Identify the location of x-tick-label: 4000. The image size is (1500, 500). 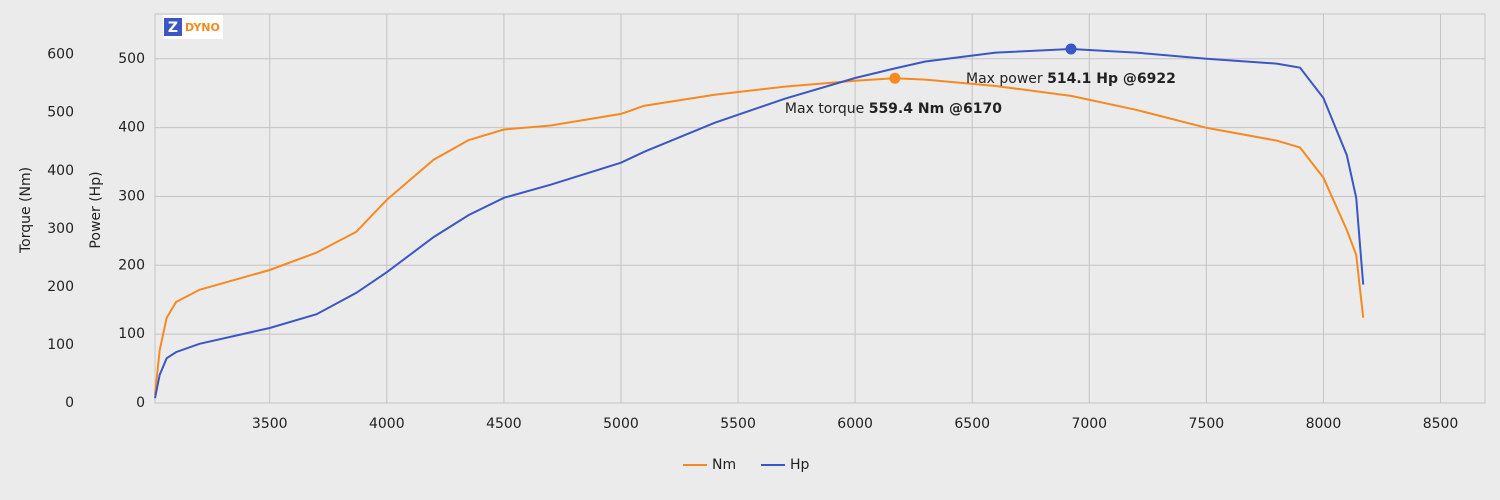
(387, 424).